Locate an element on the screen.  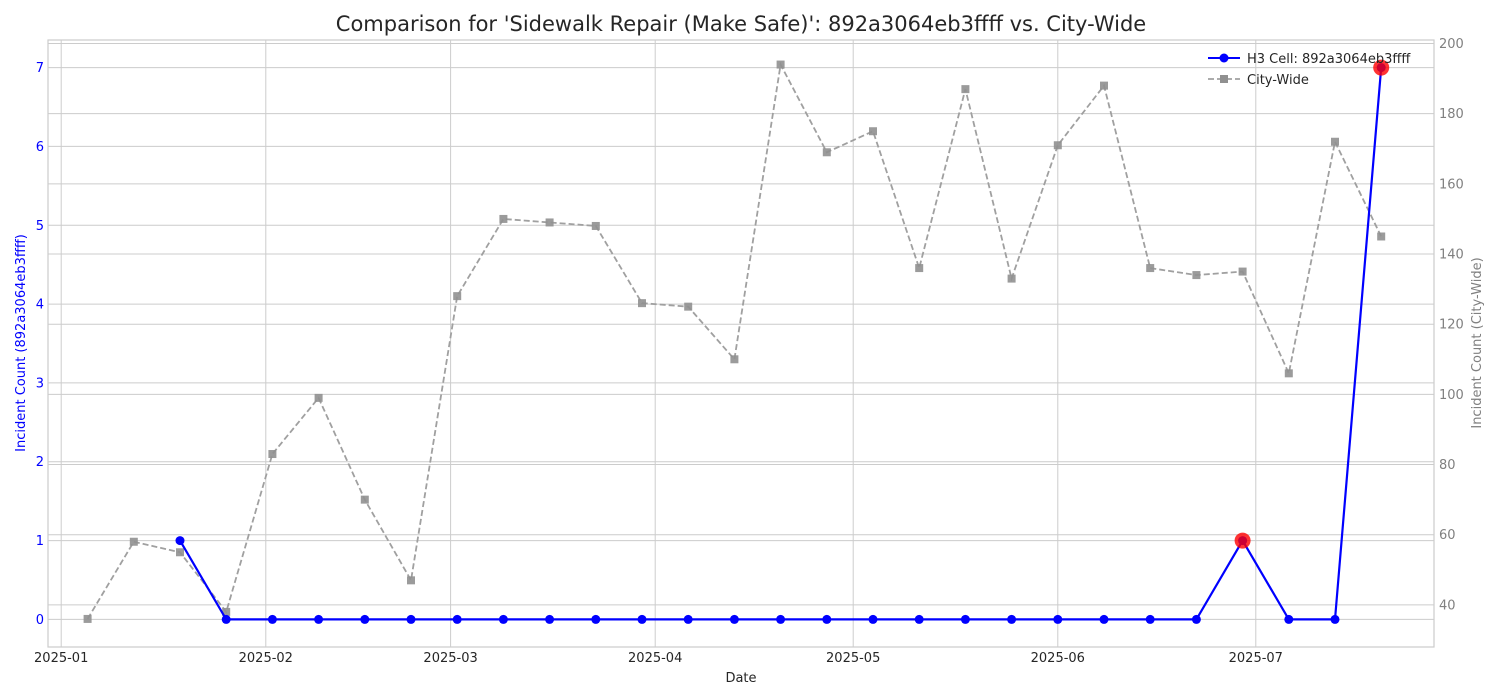
y-tick-label-left: 5 is located at coordinates (40, 226).